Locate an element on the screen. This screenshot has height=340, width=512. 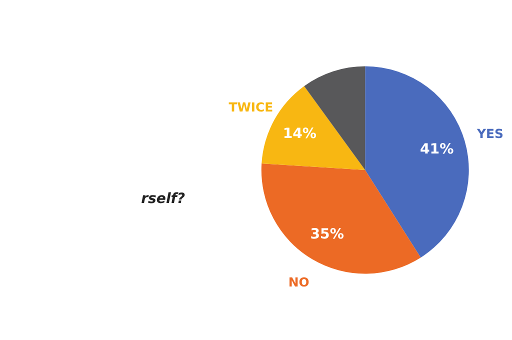
slice-label: YES is located at coordinates (490, 133).